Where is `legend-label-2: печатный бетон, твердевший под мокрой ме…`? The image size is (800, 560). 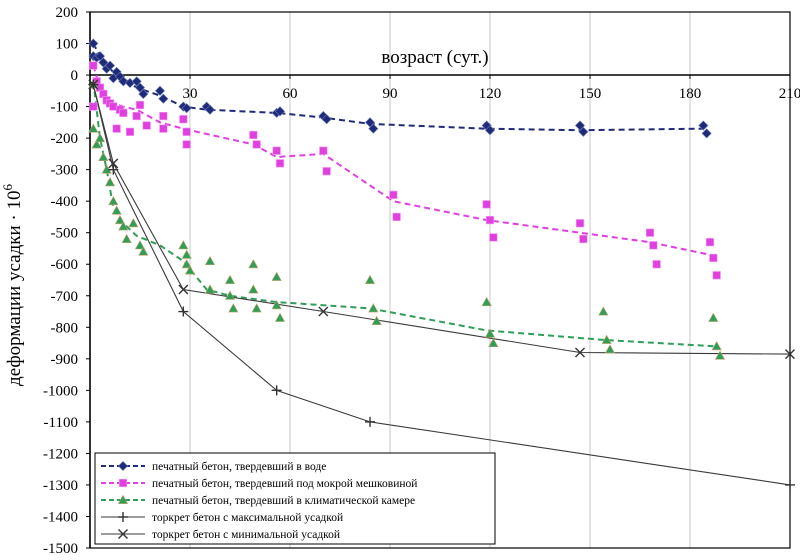
legend-label-2: печатный бетон, твердевший под мокрой ме… is located at coordinates (284, 484).